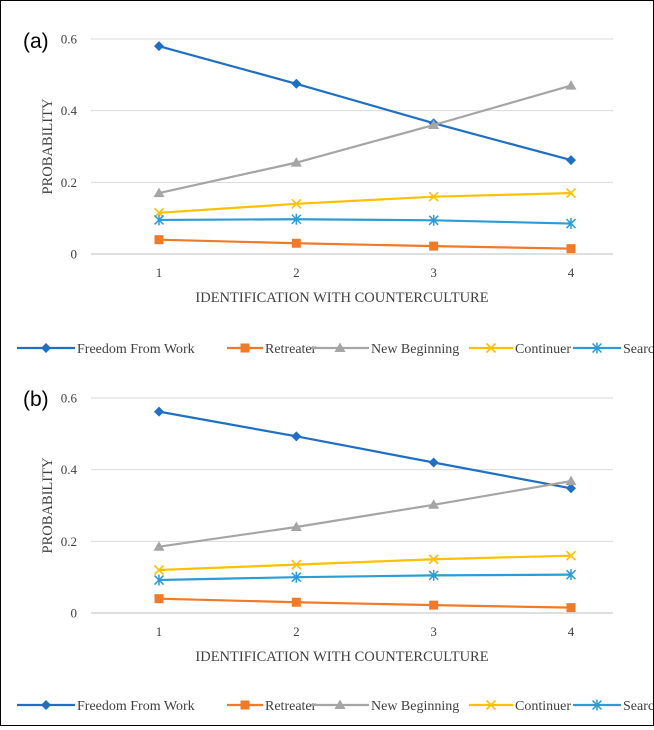 The height and width of the screenshot is (730, 654). I want to click on legend-marker-continuer, so click(491, 705).